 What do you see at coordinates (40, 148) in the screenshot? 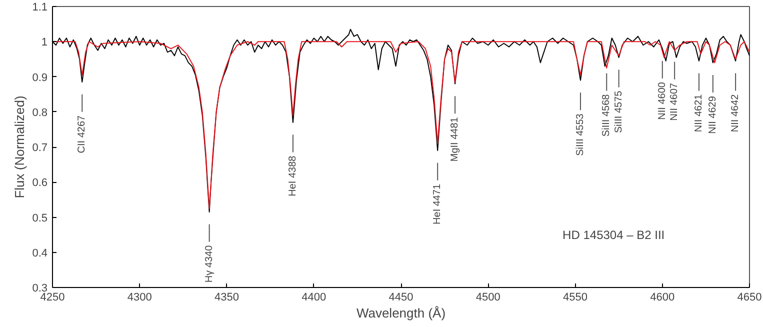
I see `y-tick-label: 0.7` at bounding box center [40, 148].